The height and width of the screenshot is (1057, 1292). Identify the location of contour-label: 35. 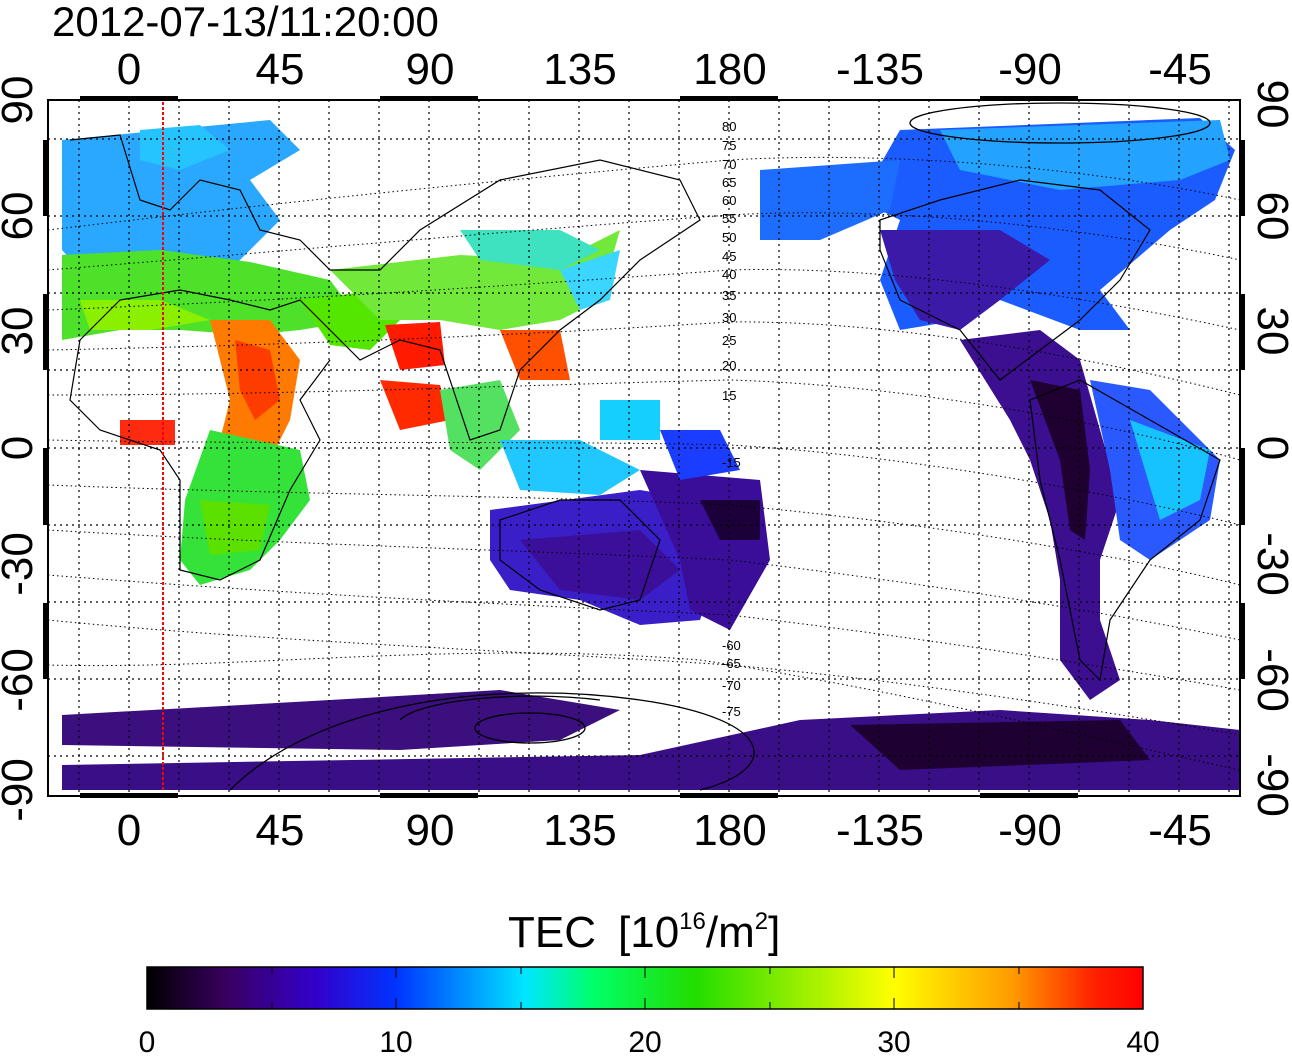
(729, 295).